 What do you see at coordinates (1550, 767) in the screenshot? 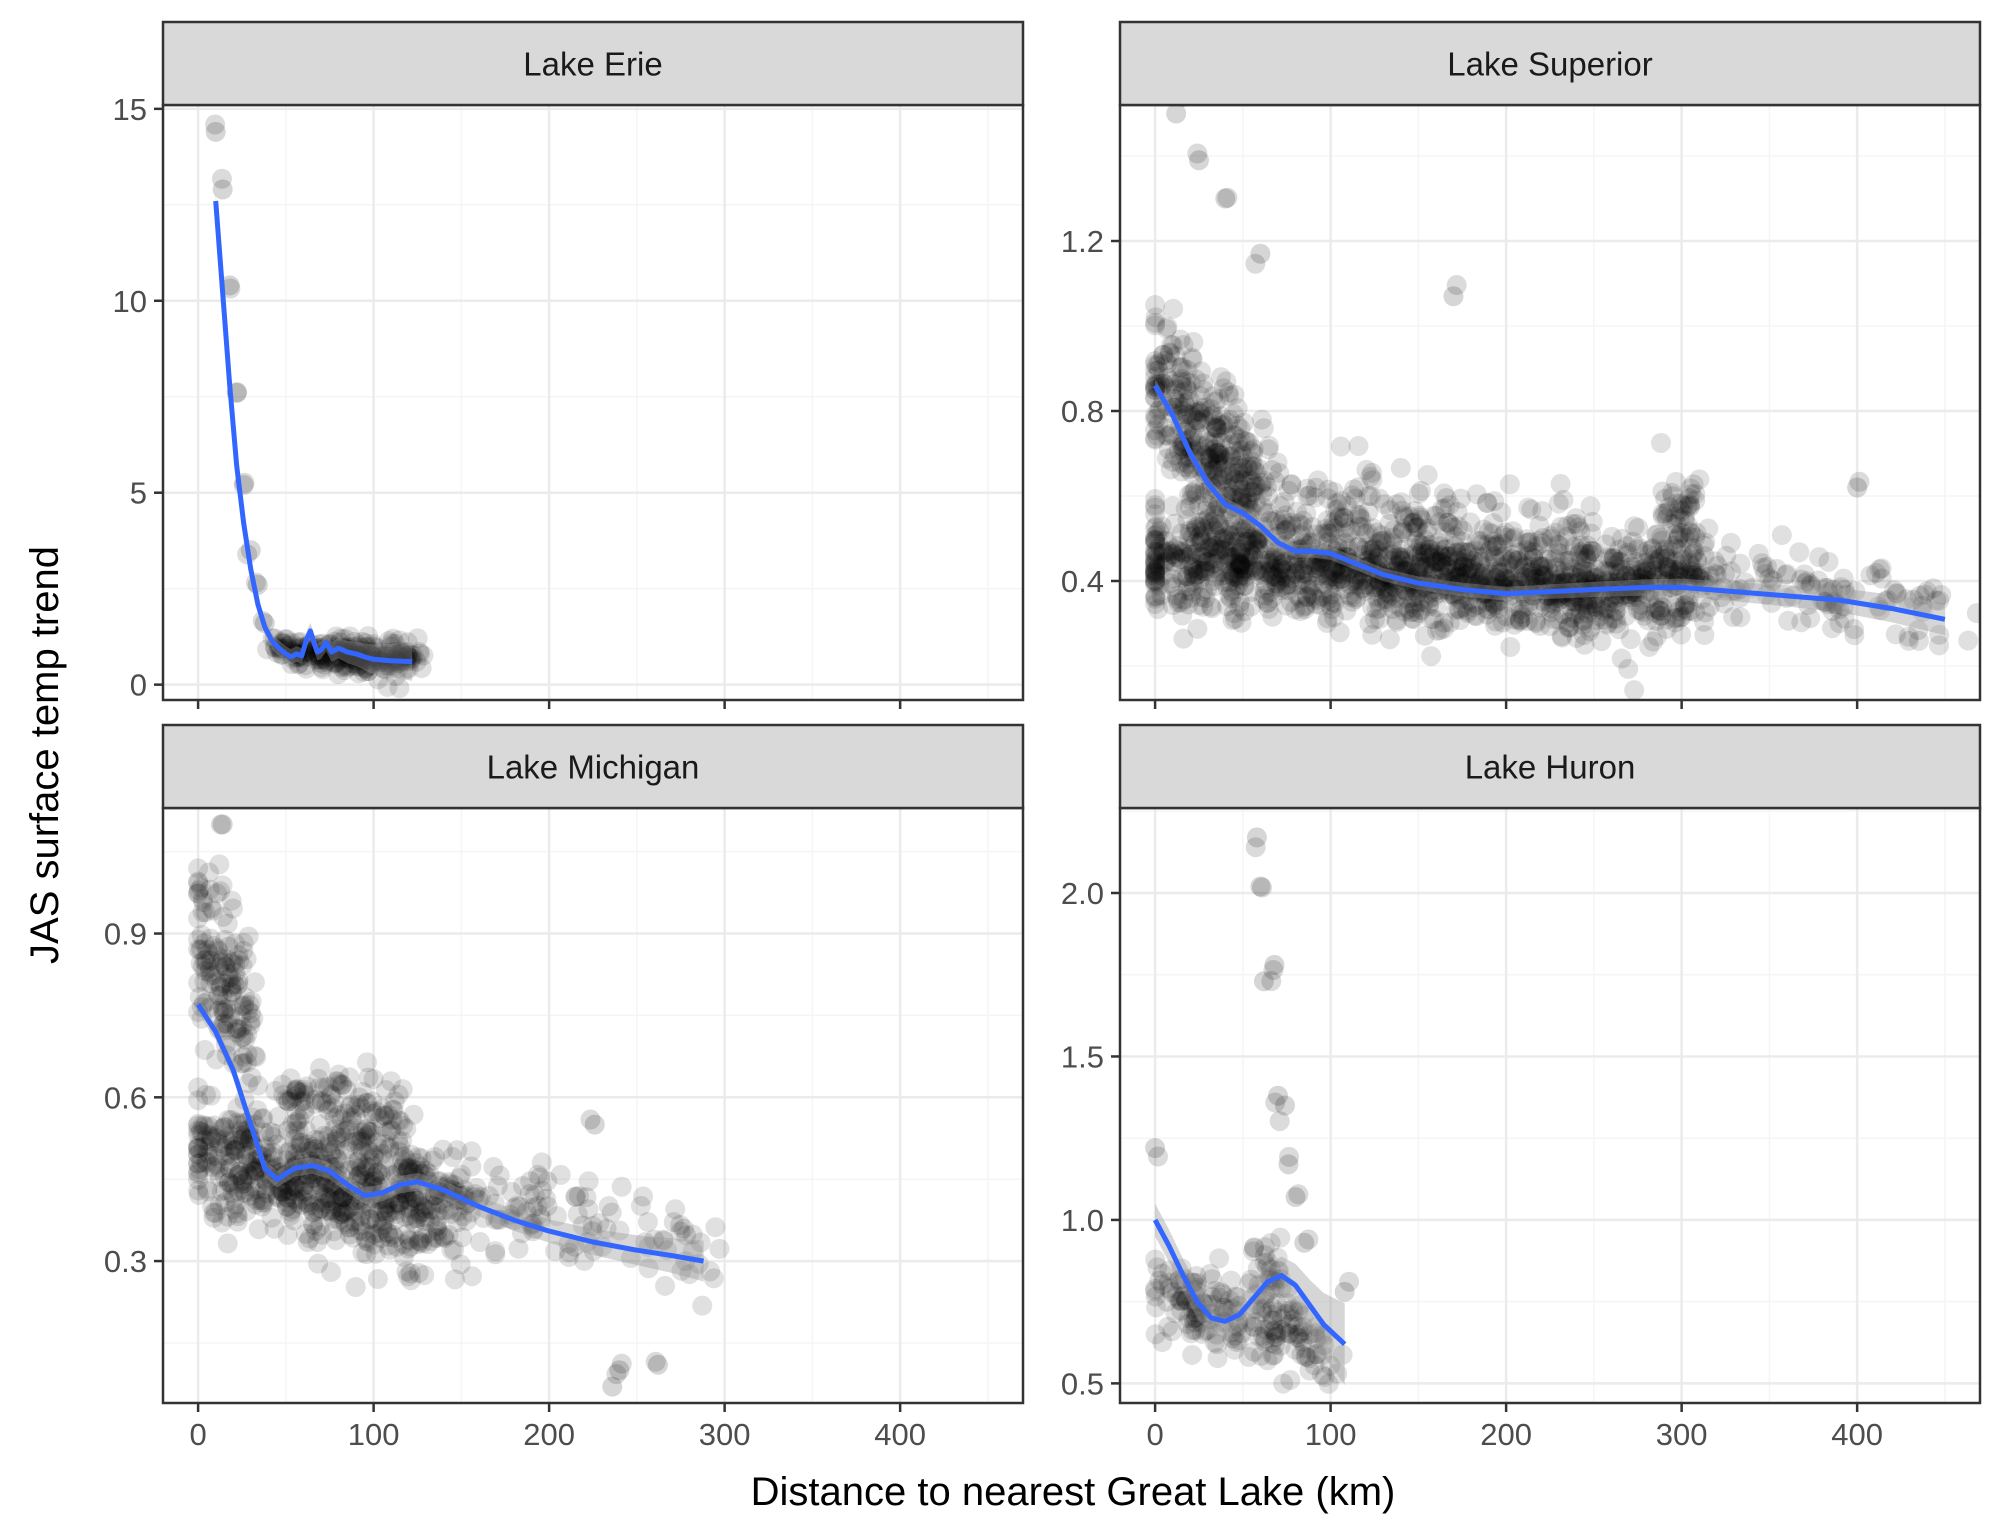
I see `facet-strip-label: Lake Huron` at bounding box center [1550, 767].